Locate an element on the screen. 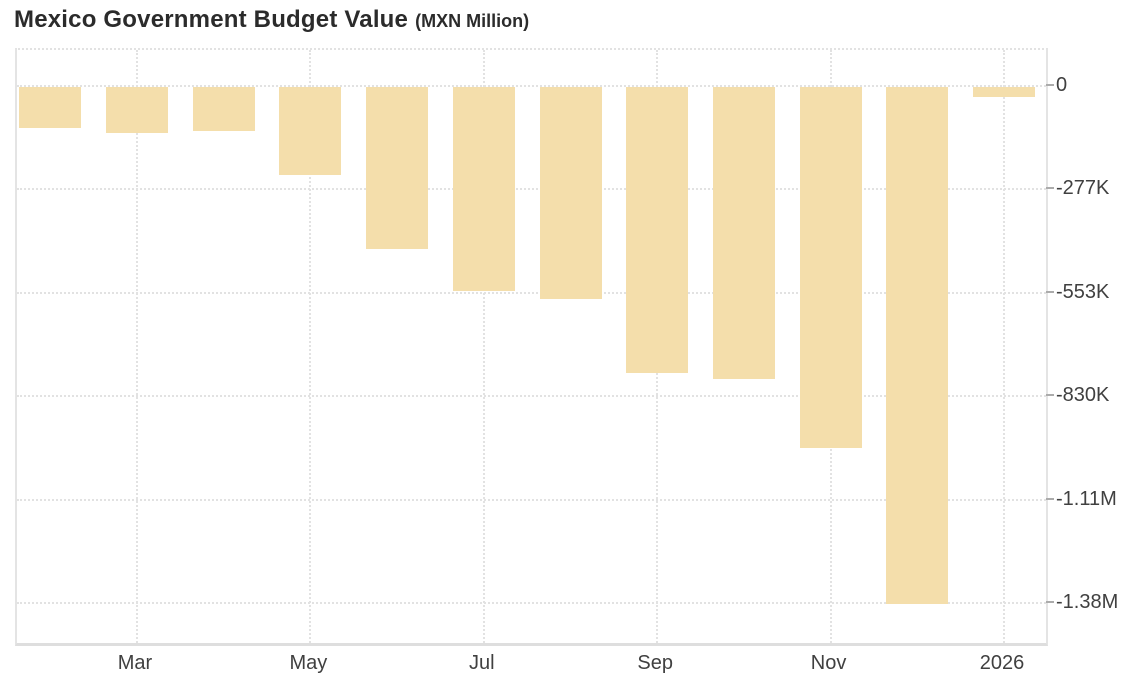 This screenshot has width=1136, height=682. gridline-v-2026 is located at coordinates (1004, 346).